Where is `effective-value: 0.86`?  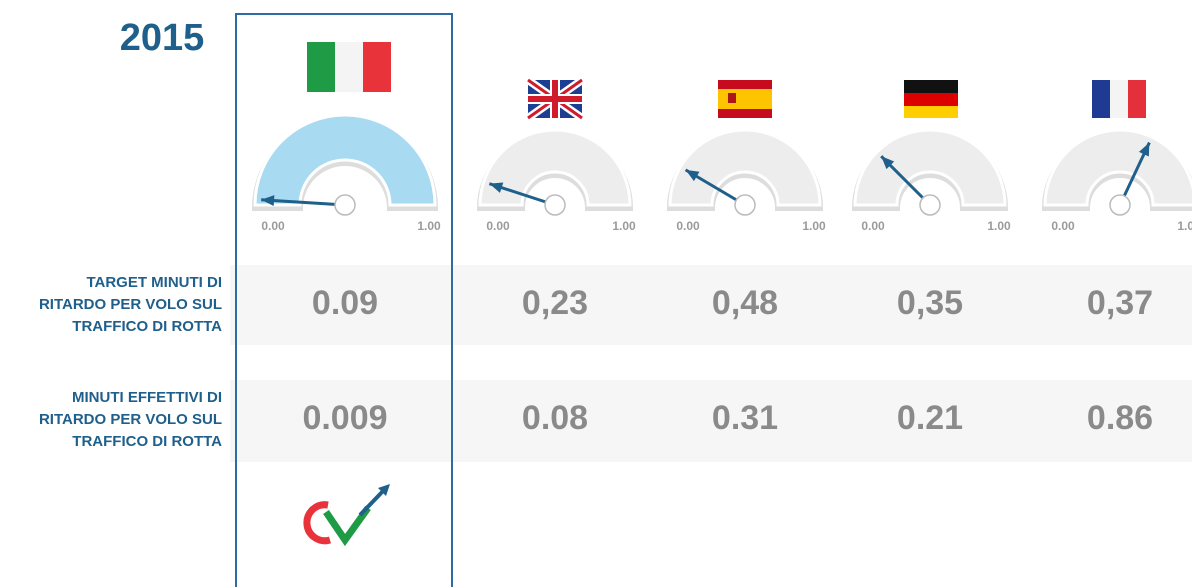
effective-value: 0.86 is located at coordinates (1120, 418).